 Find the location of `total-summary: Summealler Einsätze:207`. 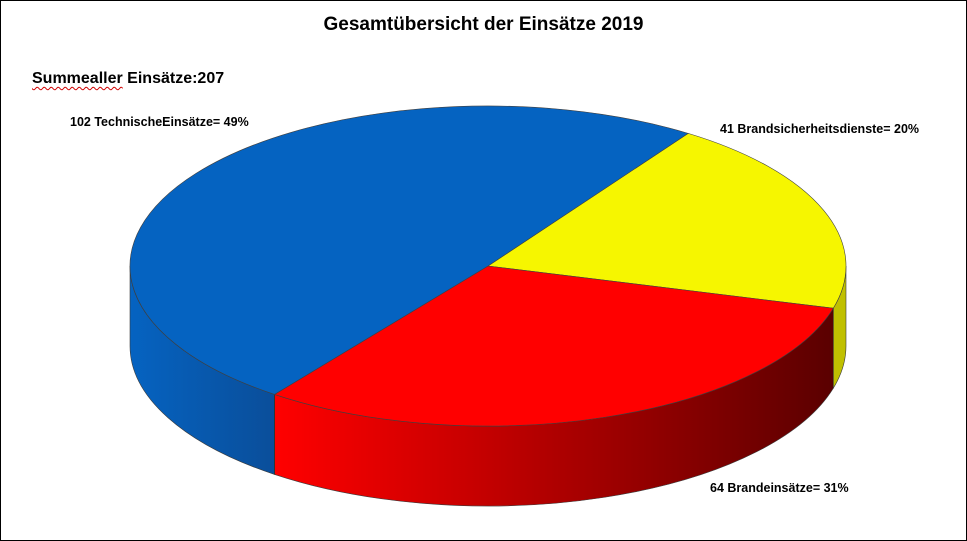

total-summary: Summealler Einsätze:207 is located at coordinates (128, 79).